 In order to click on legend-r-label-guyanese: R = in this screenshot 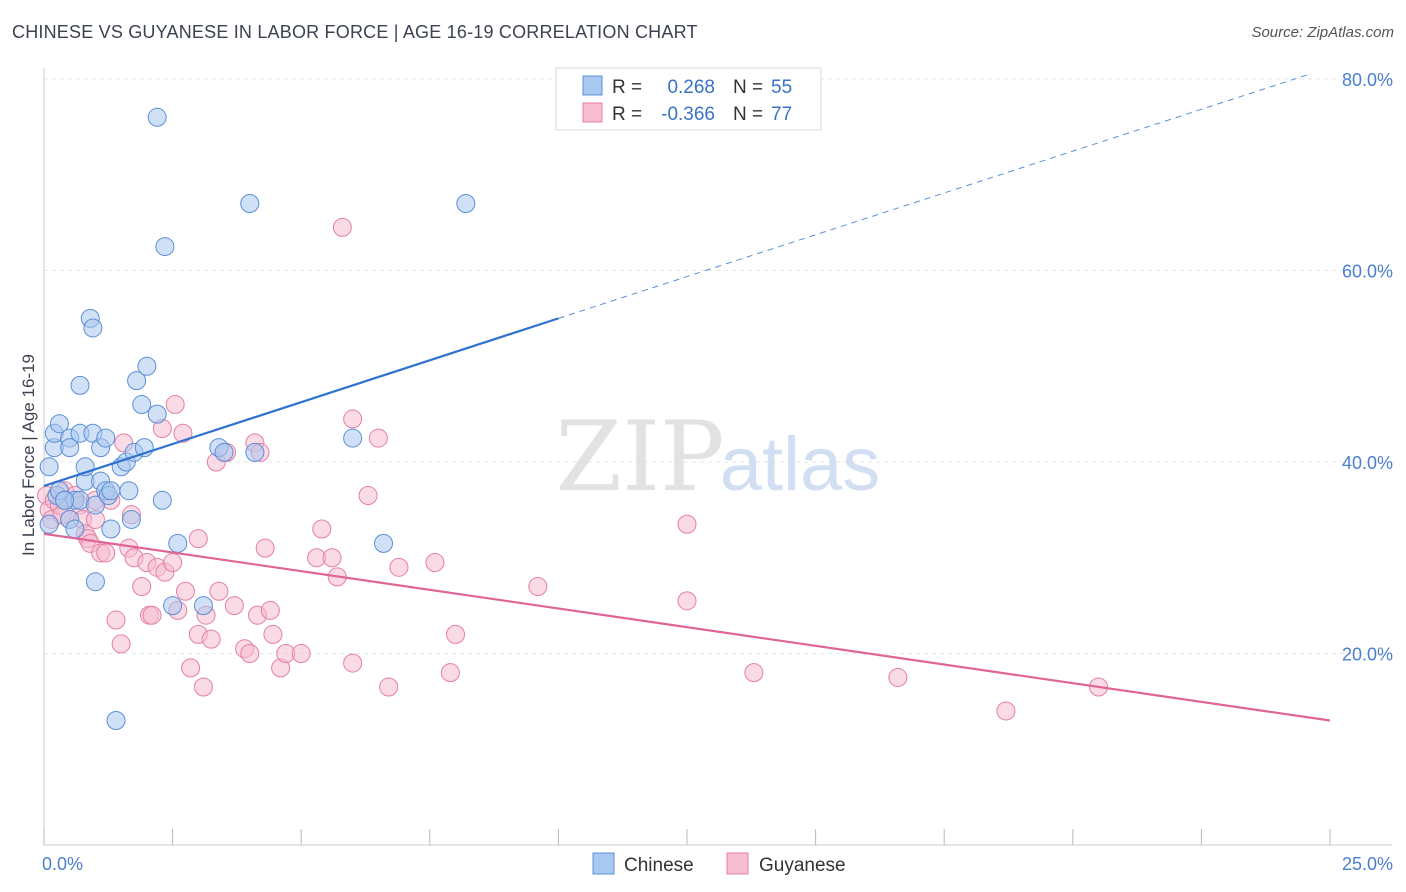, I will do `click(627, 114)`.